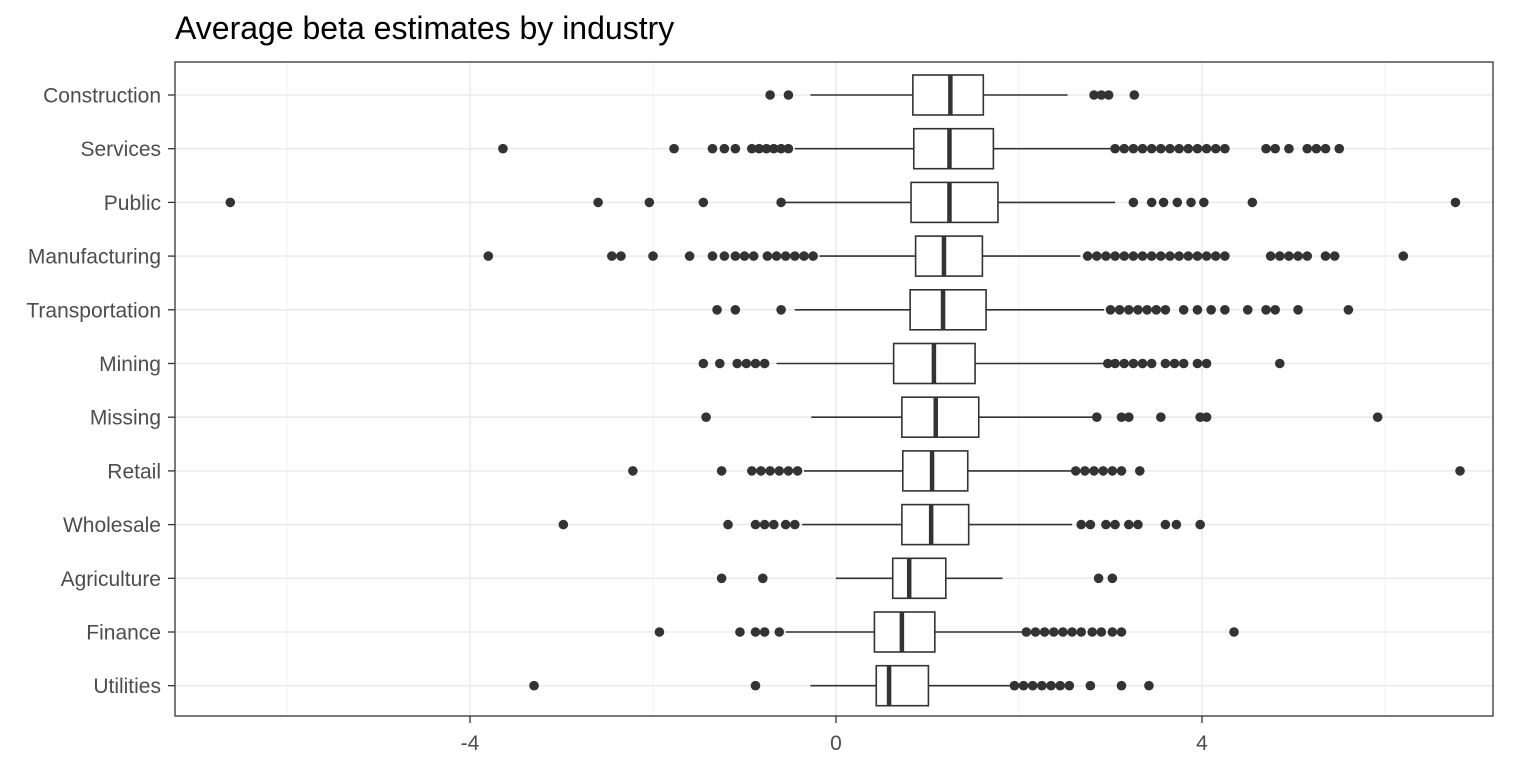 Image resolution: width=1536 pixels, height=768 pixels. Describe the element at coordinates (112, 525) in the screenshot. I see `y-tick-label: Wholesale` at that location.